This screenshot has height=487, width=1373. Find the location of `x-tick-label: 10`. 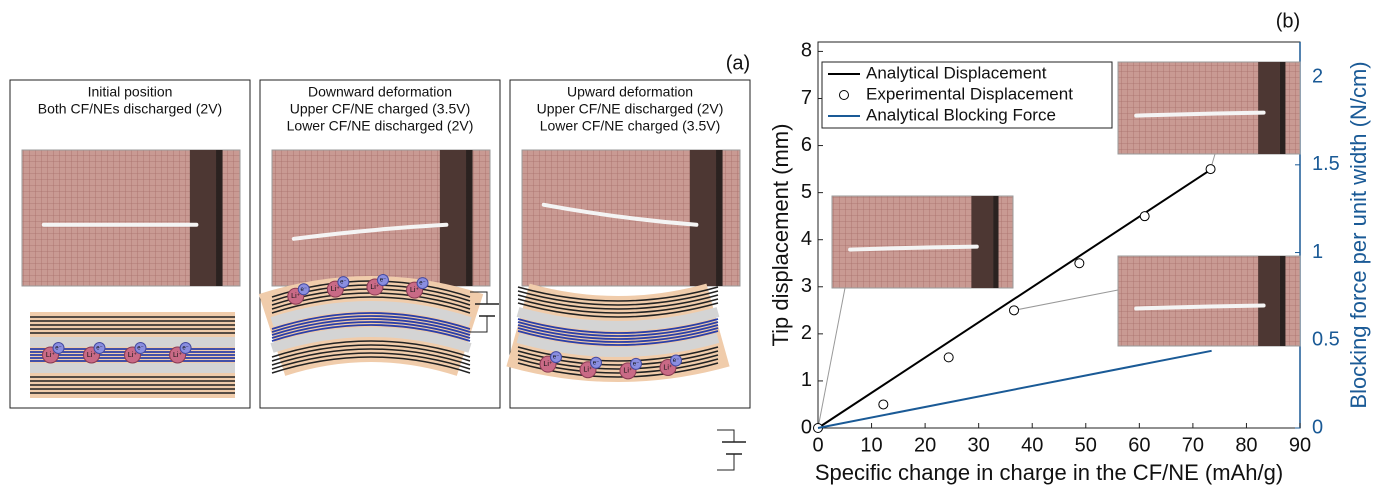

x-tick-label: 10 is located at coordinates (871, 445).